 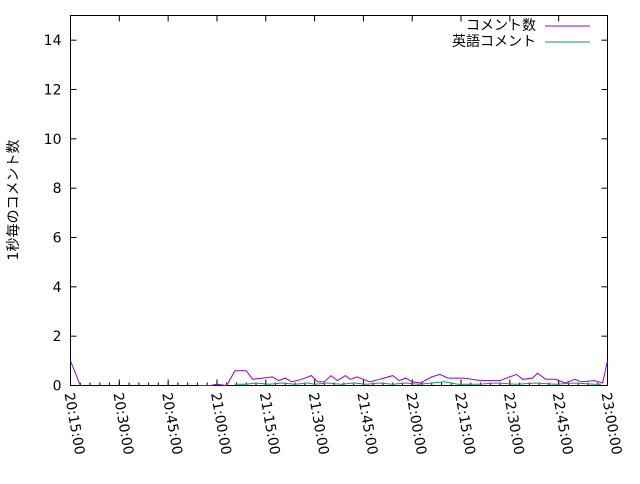 I want to click on y-tick-label: 14, so click(x=53, y=41).